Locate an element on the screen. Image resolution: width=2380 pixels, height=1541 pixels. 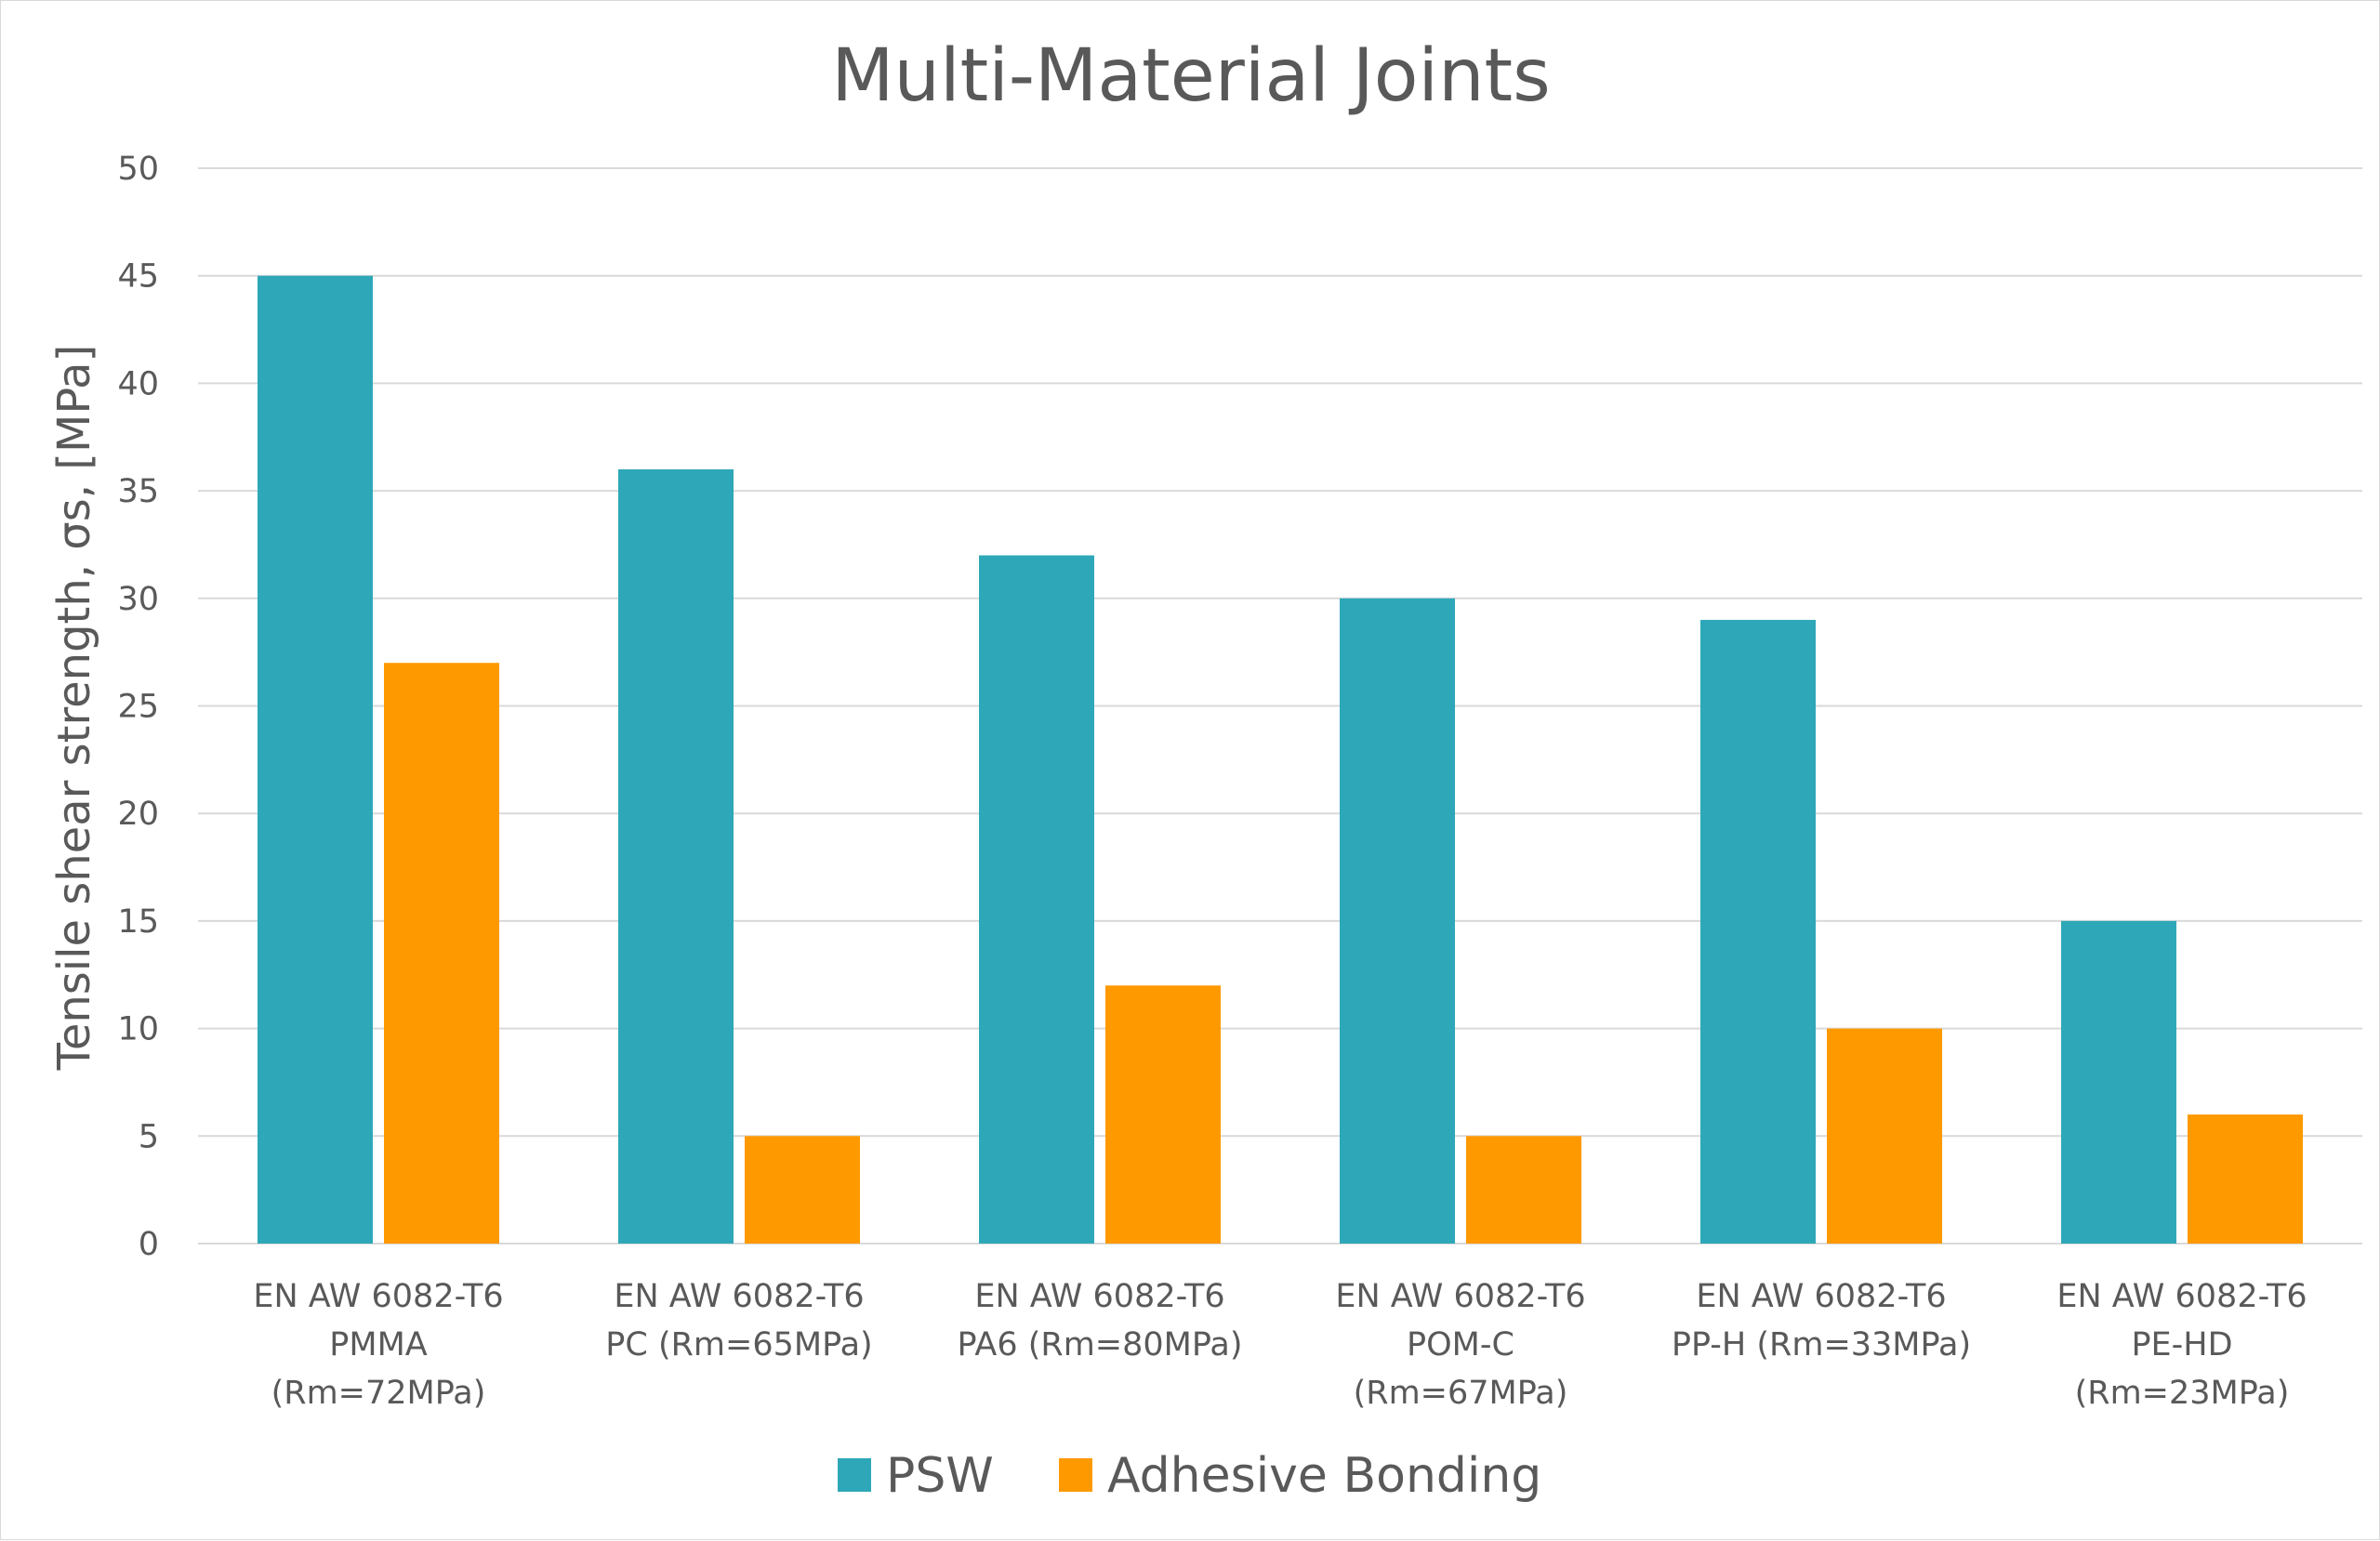
x-category-label: EN AW 6082-T6 PP-H (Rm=33MPa) is located at coordinates (1821, 1320).